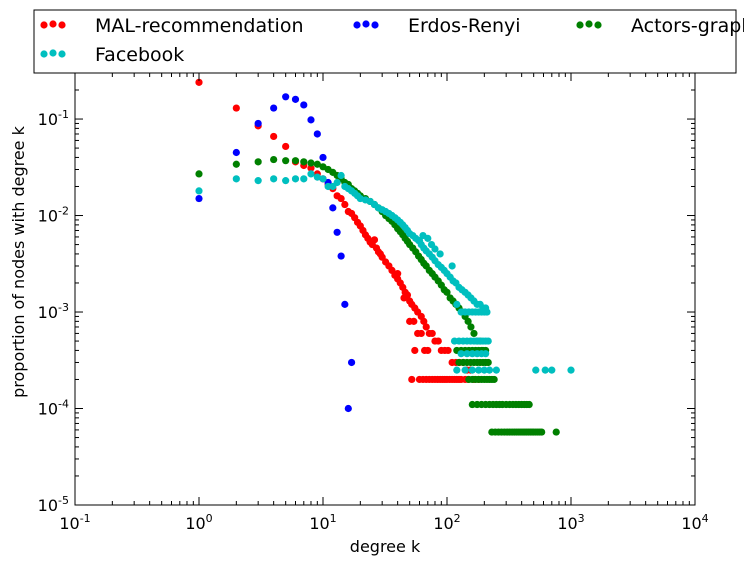 This screenshot has width=744, height=566. Describe the element at coordinates (53, 311) in the screenshot. I see `y-tick-label: 10⁻³` at that location.